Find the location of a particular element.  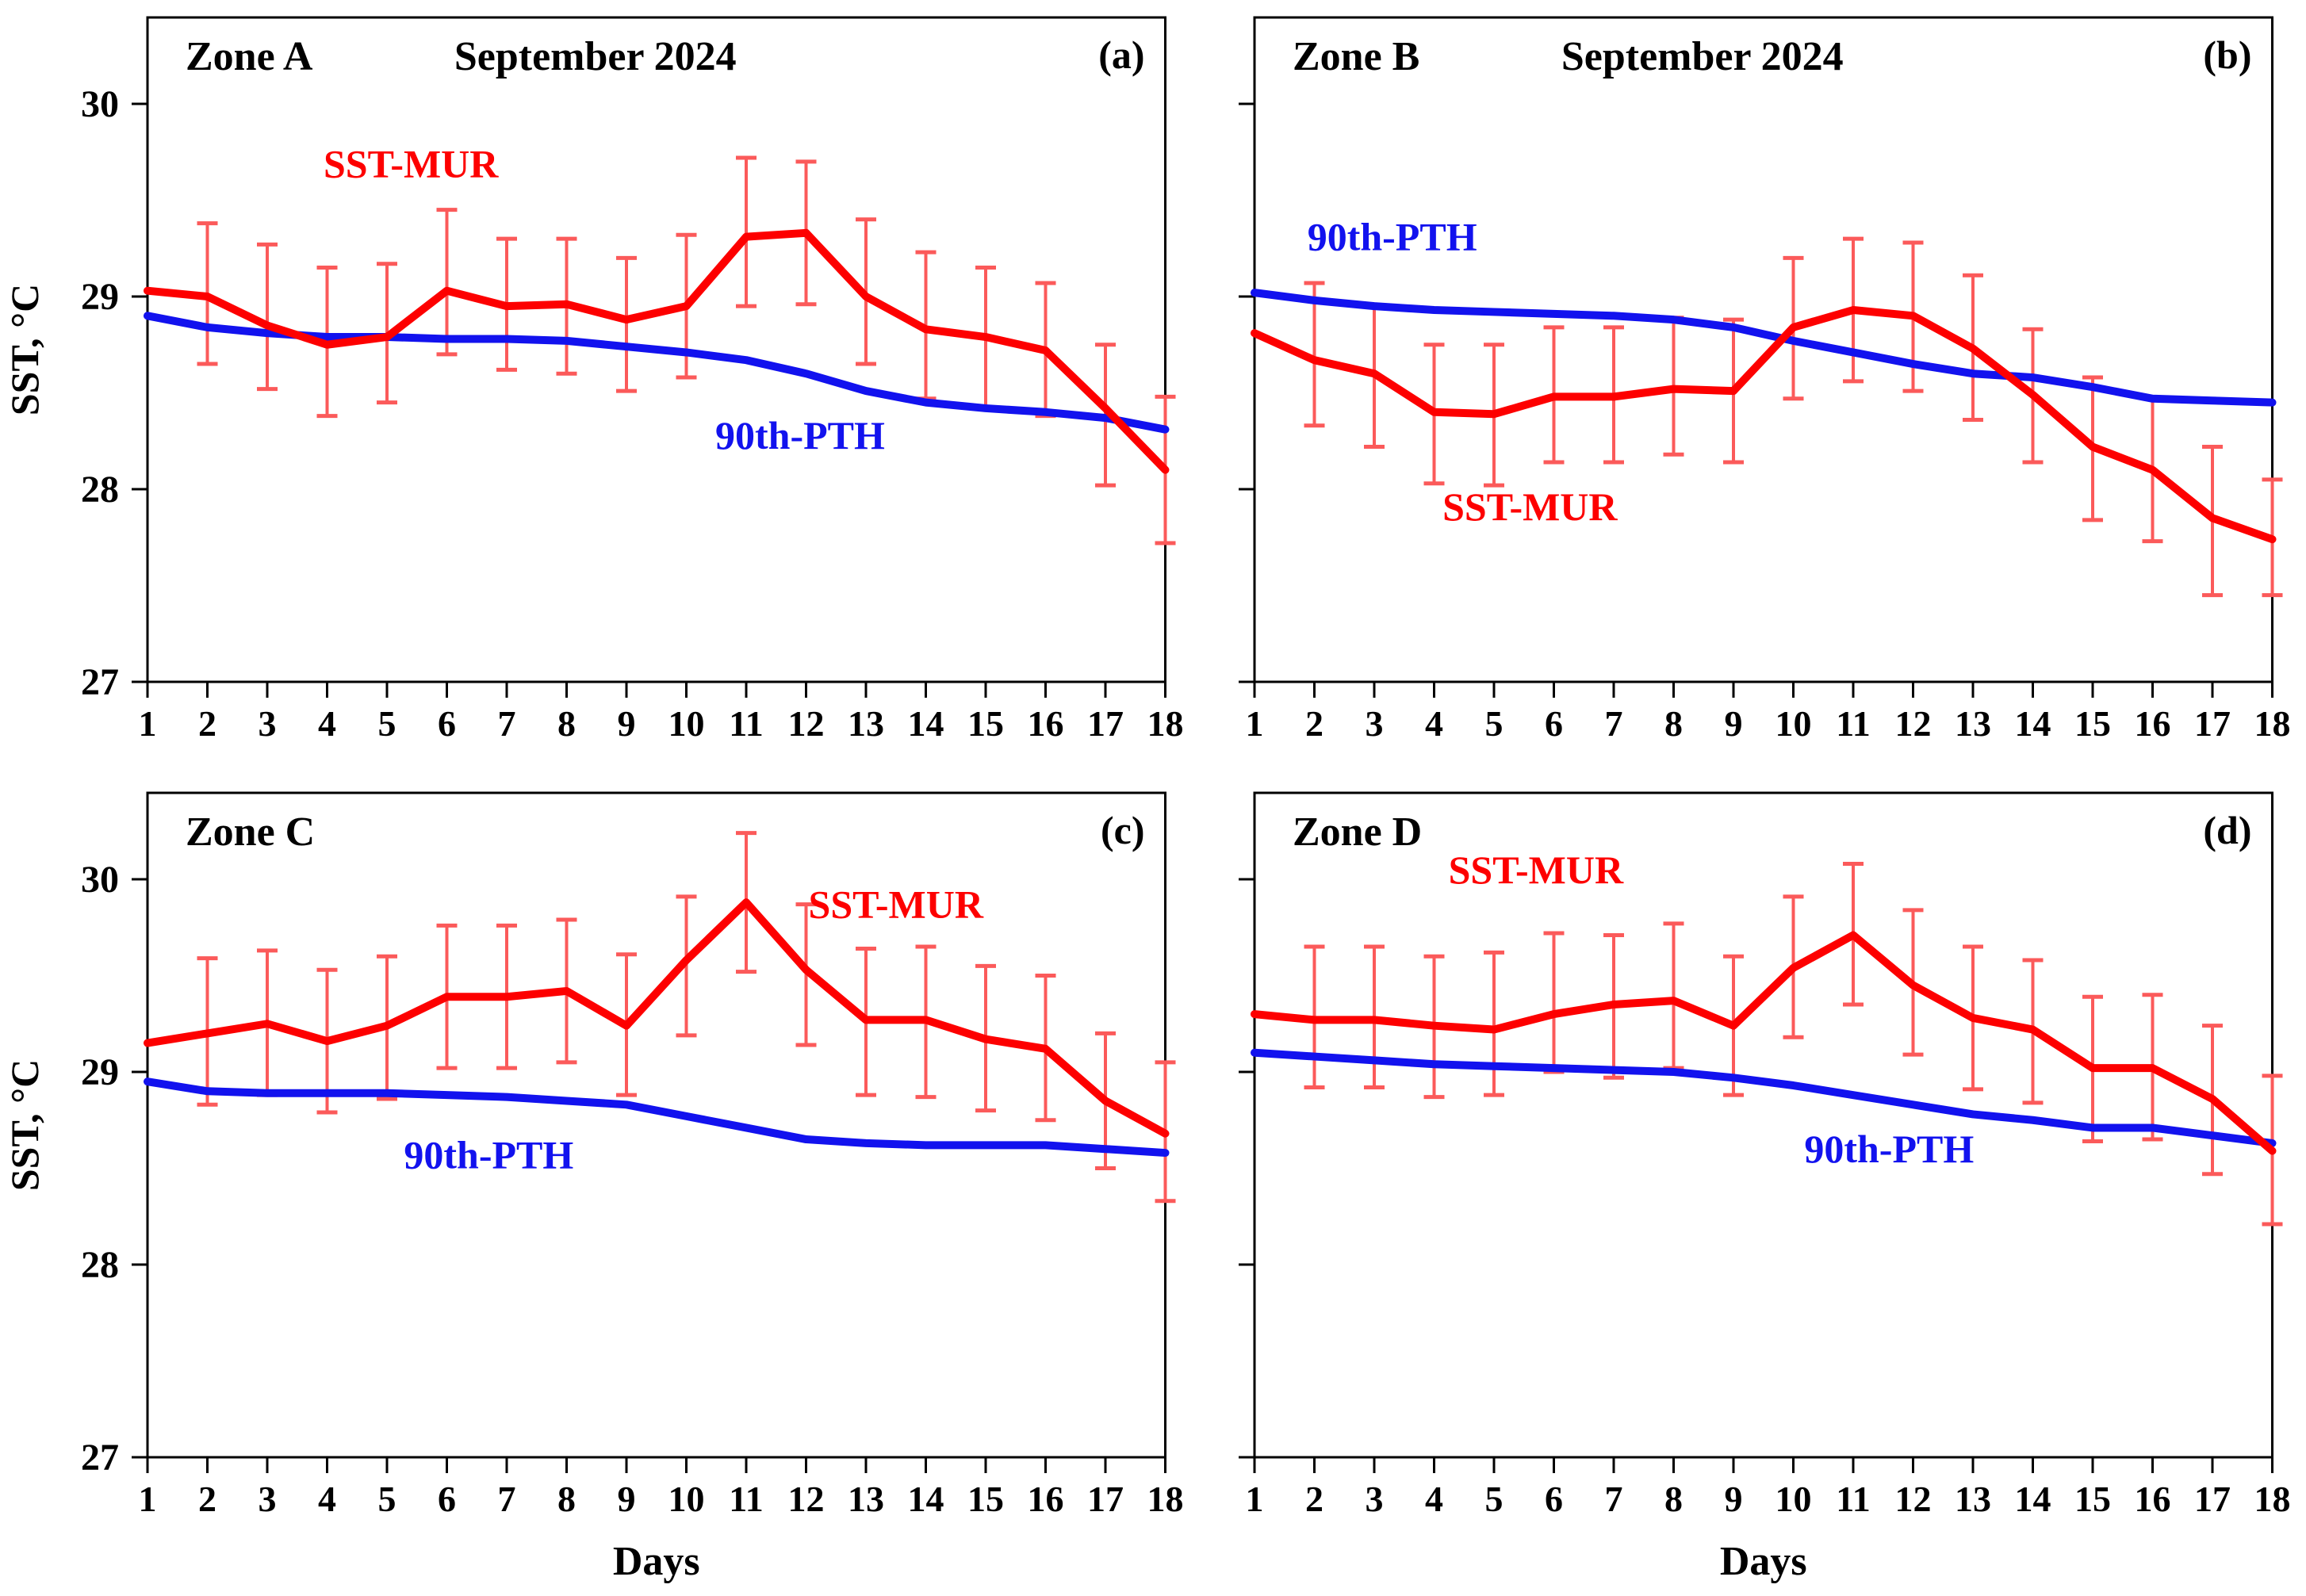

panel-letter: (d) is located at coordinates (2227, 830).